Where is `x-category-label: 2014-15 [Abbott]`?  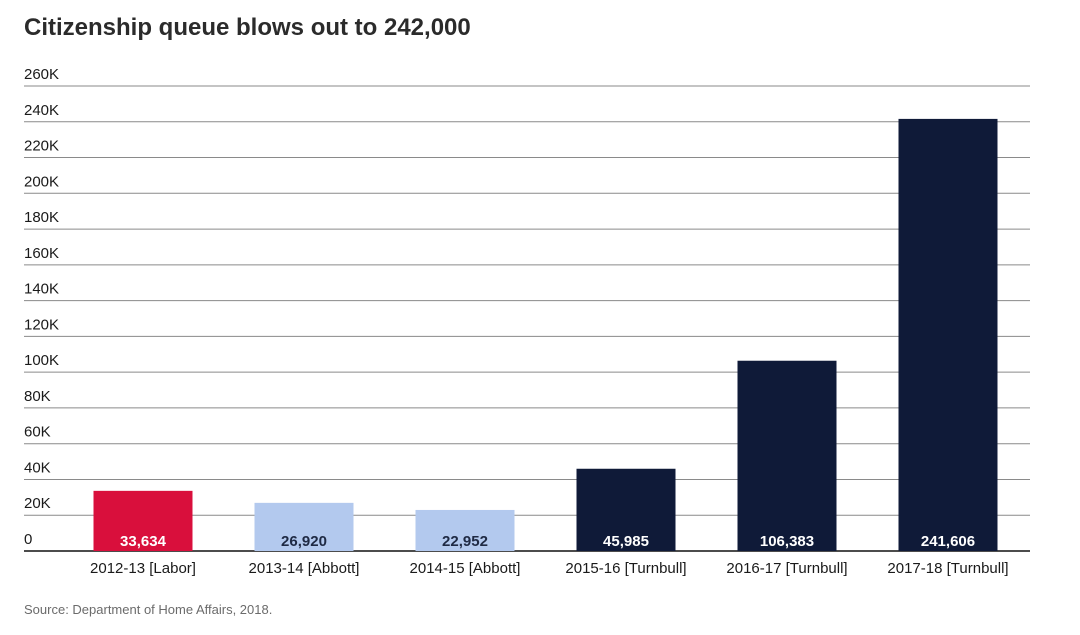 x-category-label: 2014-15 [Abbott] is located at coordinates (465, 568).